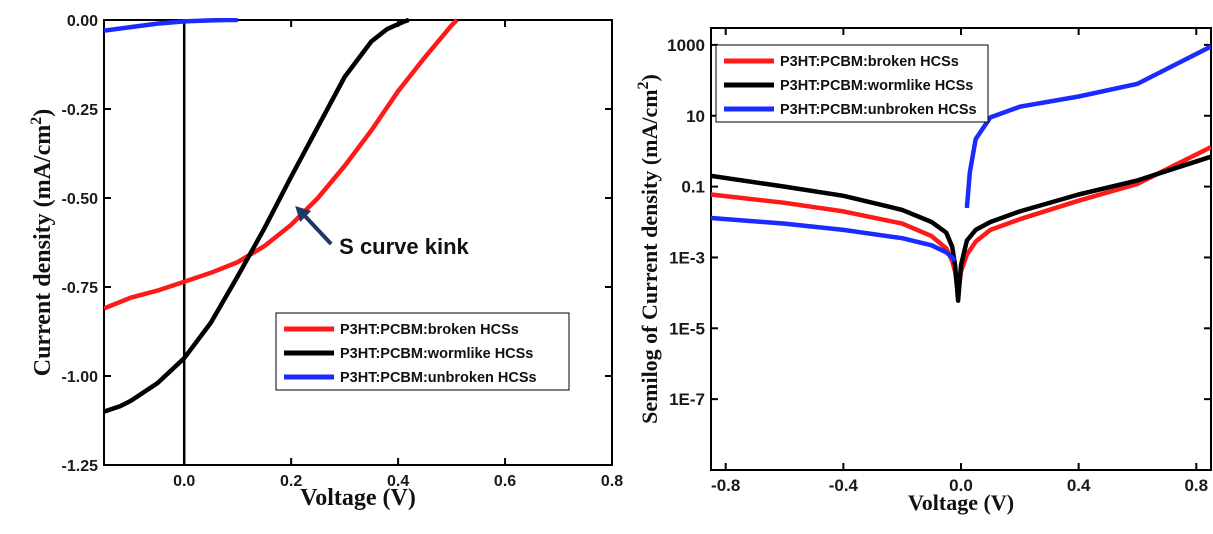  I want to click on y-tick-label: -0.25, so click(80, 110).